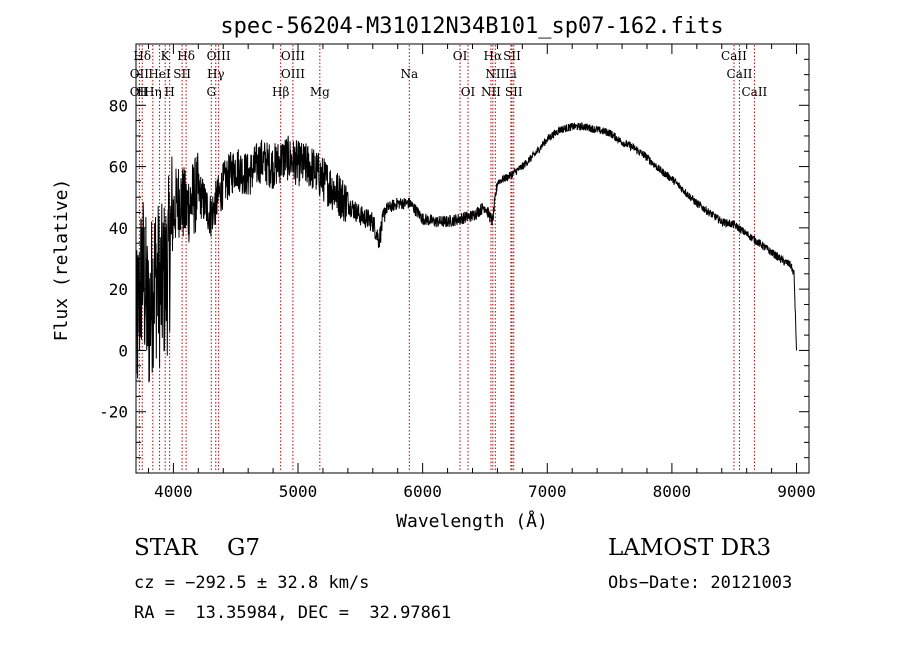 The width and height of the screenshot is (900, 649). Describe the element at coordinates (153, 92) in the screenshot. I see `spectral-line-label: Hη` at that location.